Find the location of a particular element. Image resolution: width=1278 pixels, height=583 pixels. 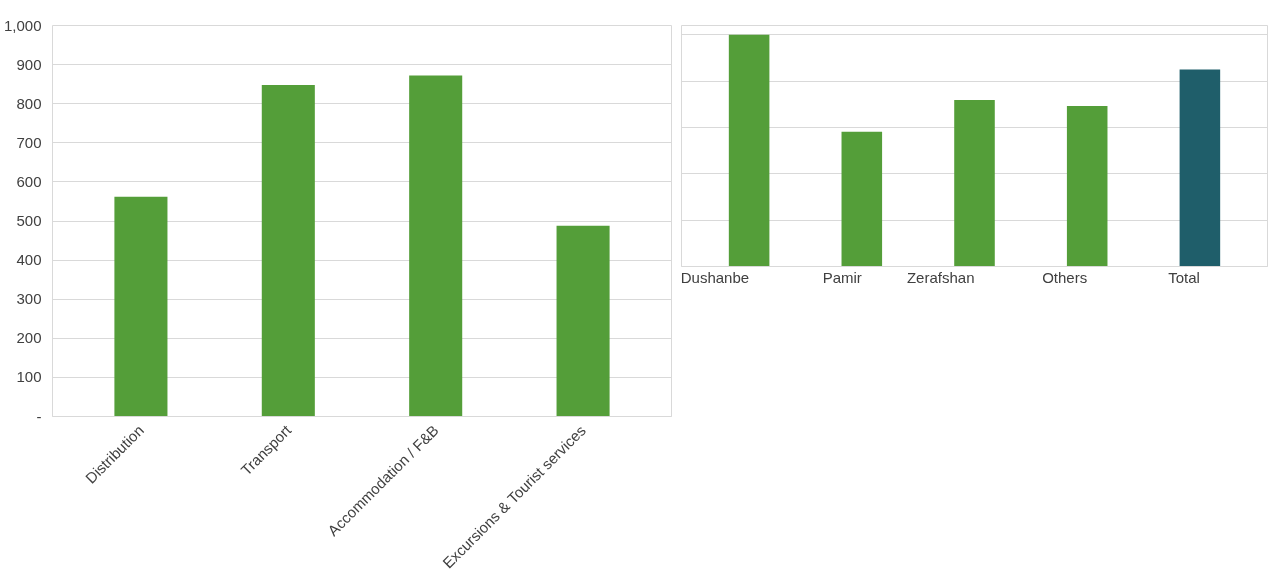

y-tick-label: 700 is located at coordinates (29, 142).